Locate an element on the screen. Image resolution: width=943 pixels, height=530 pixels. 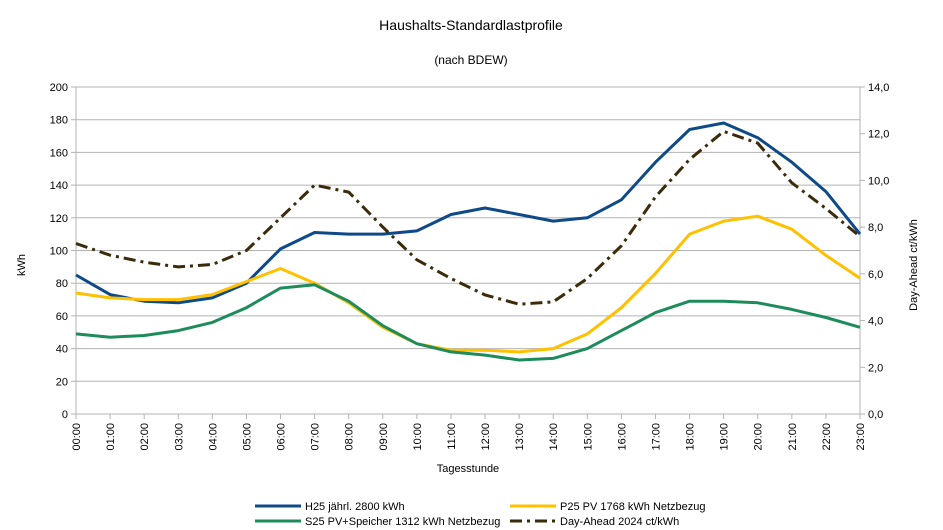
y-tick-label: 20 is located at coordinates (62, 382).